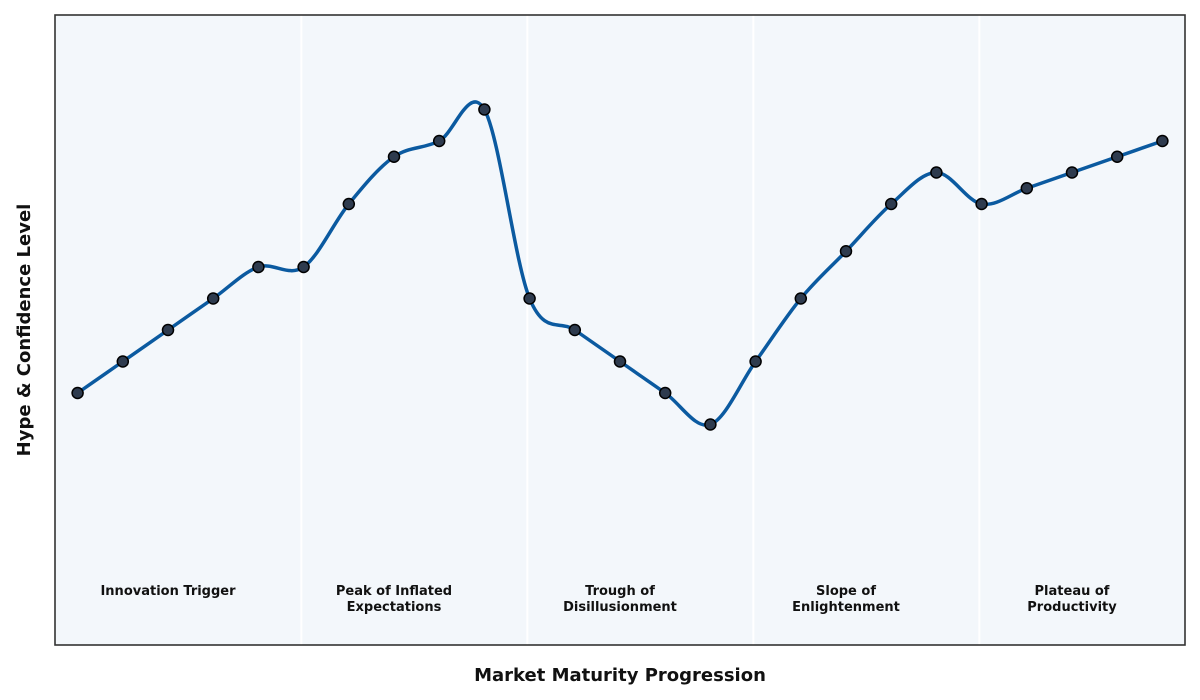 The image size is (1200, 700). I want to click on phase-label: Innovation Trigger, so click(168, 591).